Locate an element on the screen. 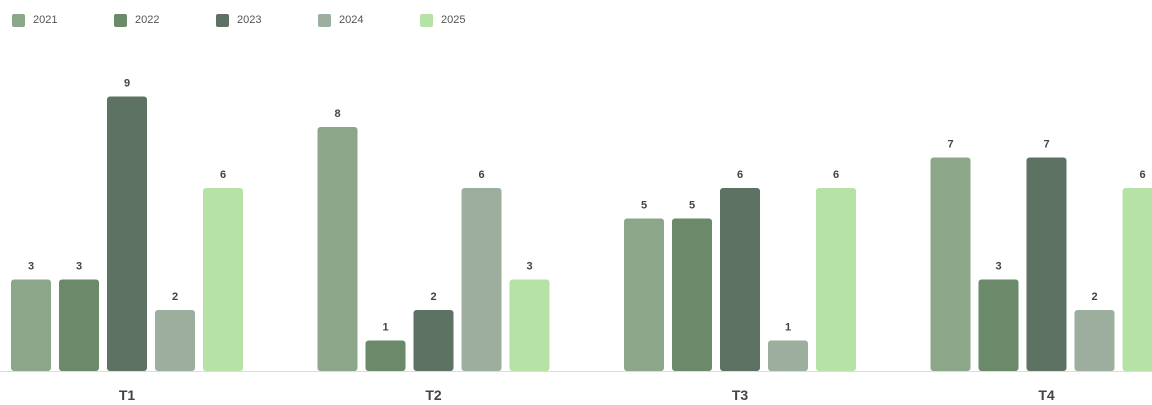 The image size is (1152, 405). bar-T1-2025 is located at coordinates (223, 279).